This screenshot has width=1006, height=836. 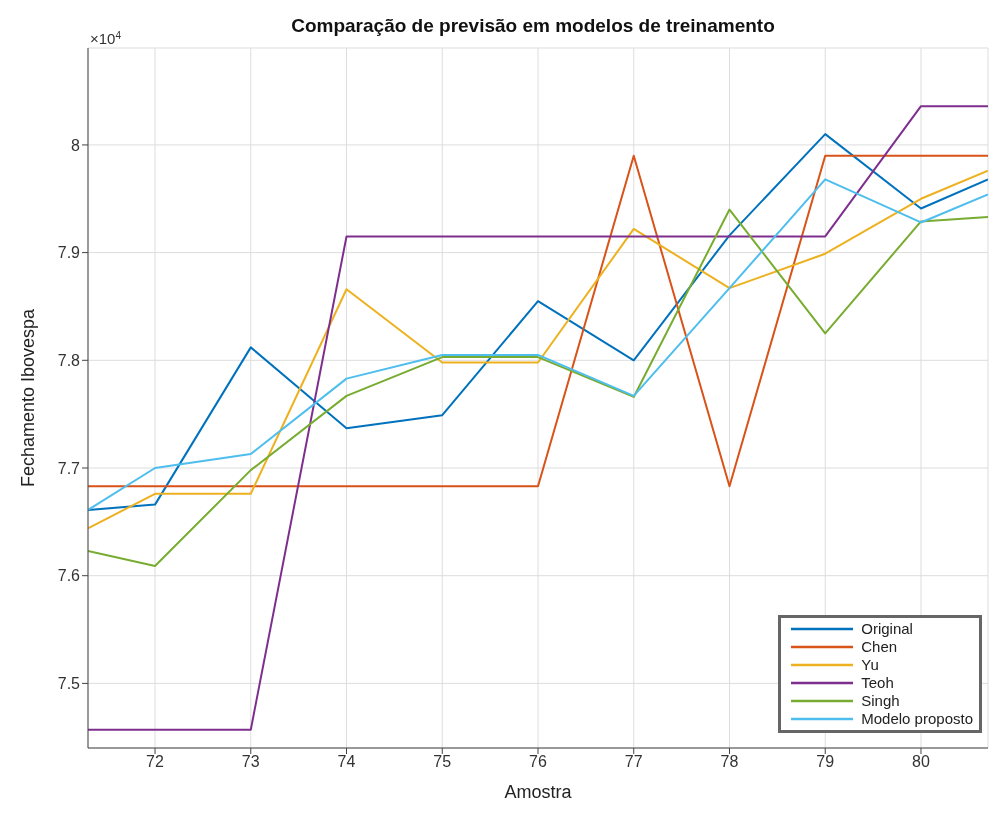 I want to click on legend-label: Chen, so click(x=879, y=647).